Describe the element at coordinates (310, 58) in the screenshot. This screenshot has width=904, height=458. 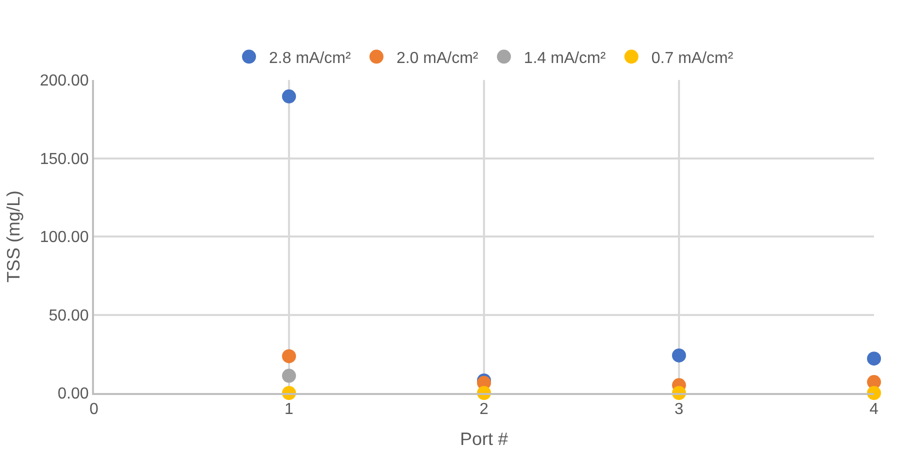
I see `legend-label: 2.8 mA/cm²` at that location.